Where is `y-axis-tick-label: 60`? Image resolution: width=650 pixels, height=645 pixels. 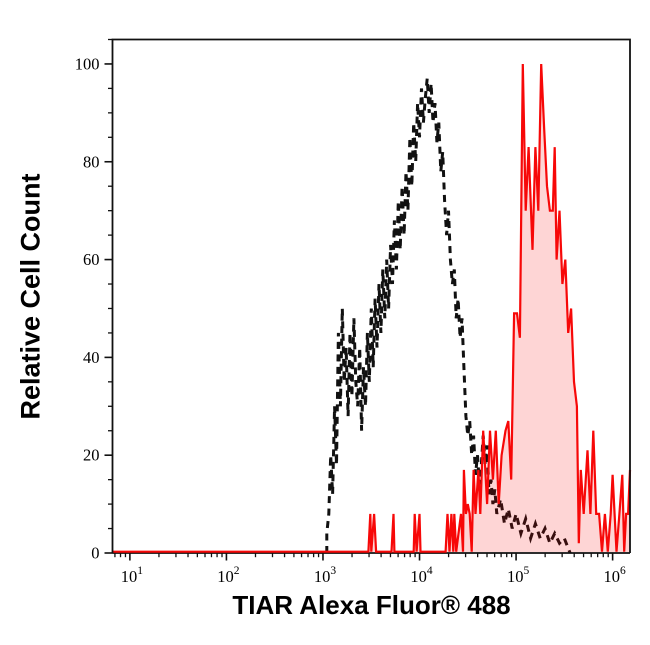
y-axis-tick-label: 60 is located at coordinates (91, 259).